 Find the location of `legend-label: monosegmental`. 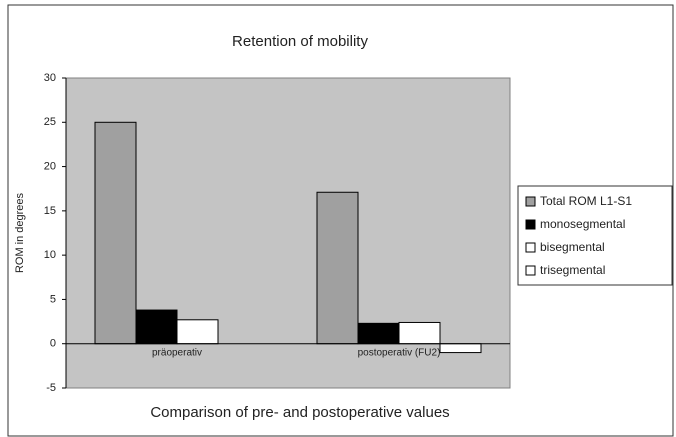

legend-label: monosegmental is located at coordinates (582, 224).